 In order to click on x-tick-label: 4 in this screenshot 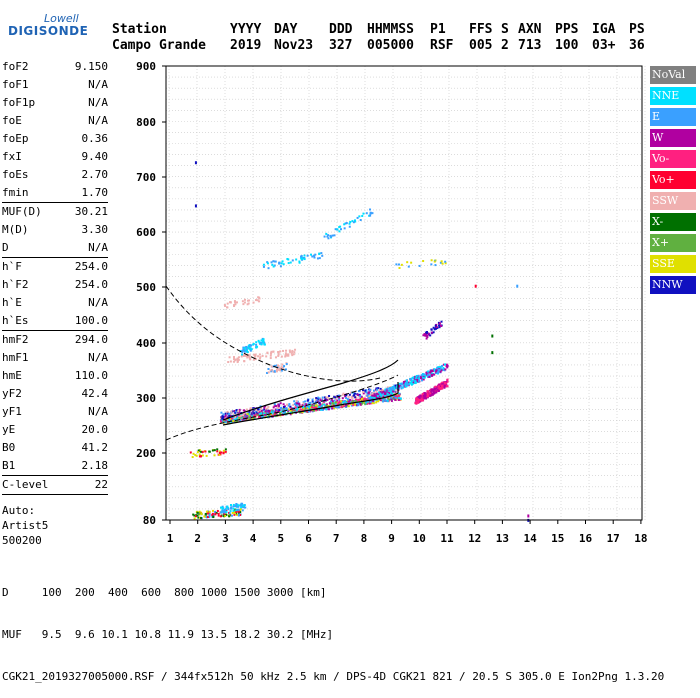, I will do `click(253, 538)`.